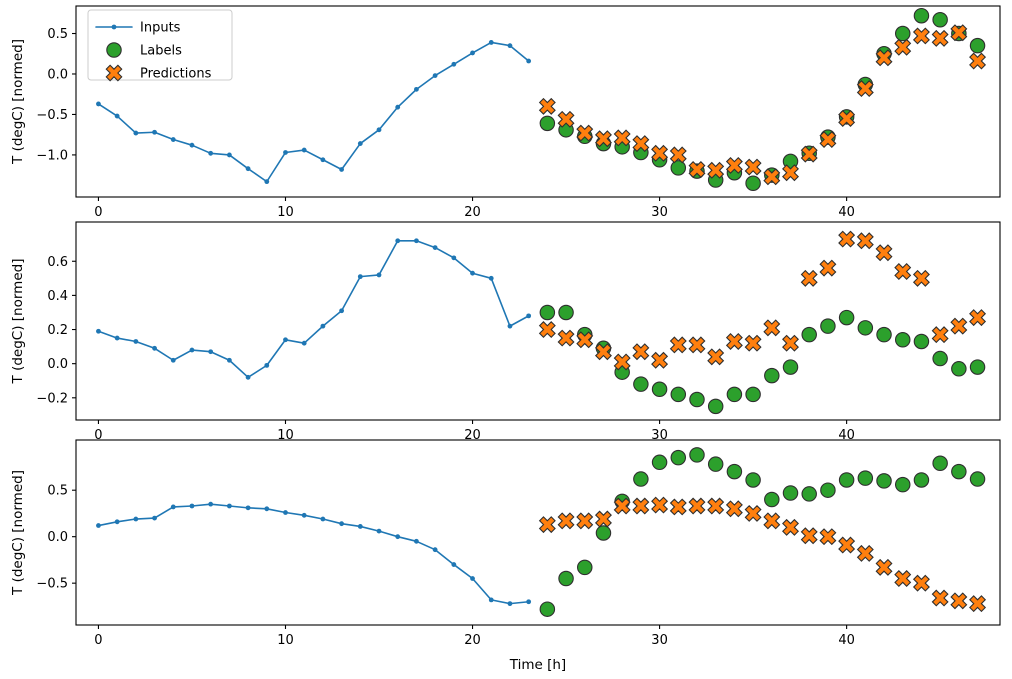 This screenshot has width=1012, height=679. What do you see at coordinates (285, 212) in the screenshot?
I see `x-tick-label-1-10: 10` at bounding box center [285, 212].